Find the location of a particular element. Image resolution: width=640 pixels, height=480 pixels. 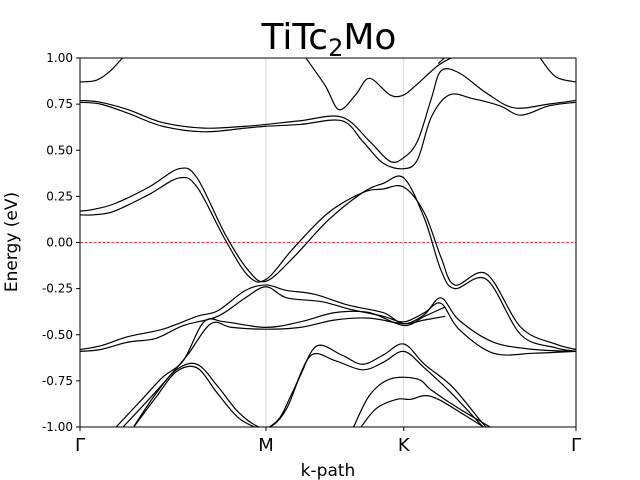

y-tick-label: -0.50 is located at coordinates (57, 335).